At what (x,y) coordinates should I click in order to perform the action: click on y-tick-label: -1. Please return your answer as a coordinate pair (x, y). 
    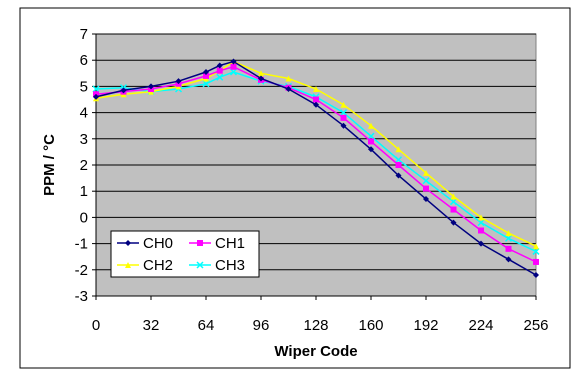
    Looking at the image, I should click on (81, 244).